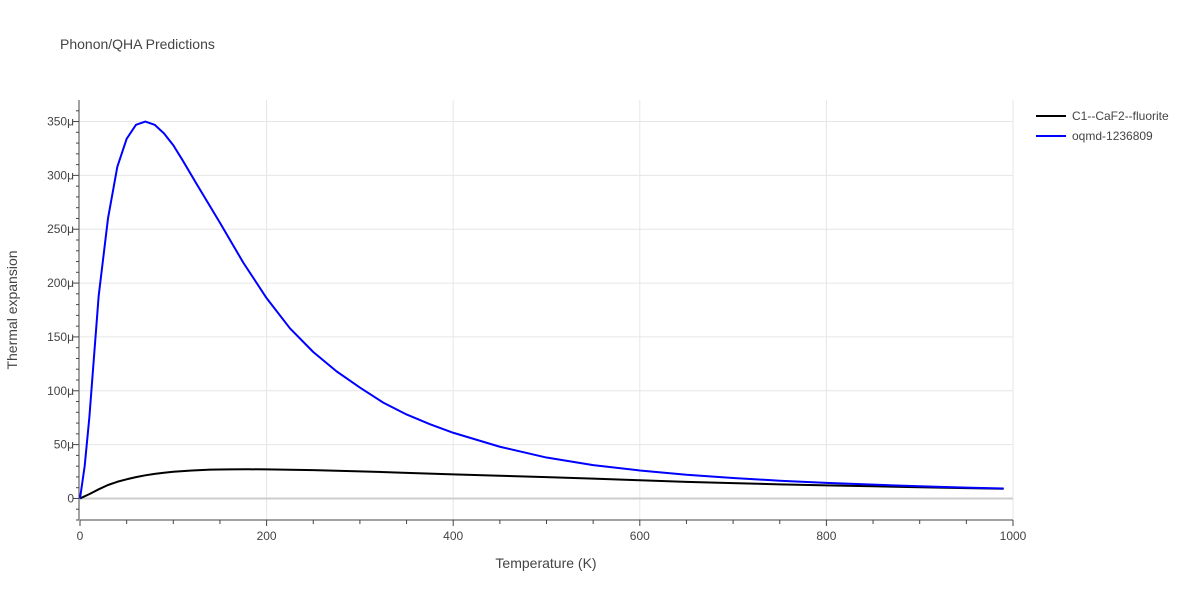  I want to click on legend-swatch-black, so click(1051, 116).